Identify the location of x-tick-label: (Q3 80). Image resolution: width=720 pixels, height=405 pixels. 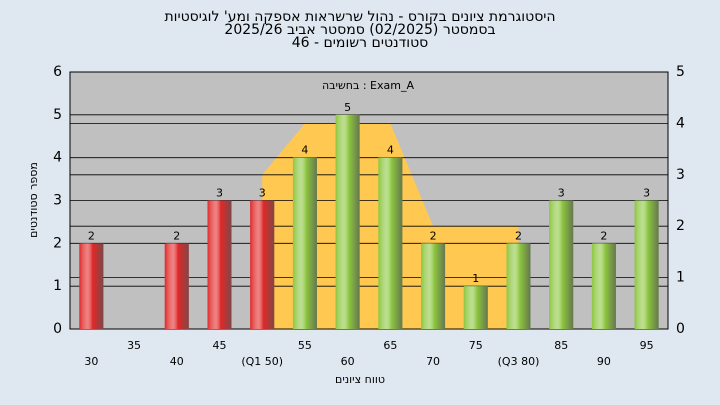
(519, 361).